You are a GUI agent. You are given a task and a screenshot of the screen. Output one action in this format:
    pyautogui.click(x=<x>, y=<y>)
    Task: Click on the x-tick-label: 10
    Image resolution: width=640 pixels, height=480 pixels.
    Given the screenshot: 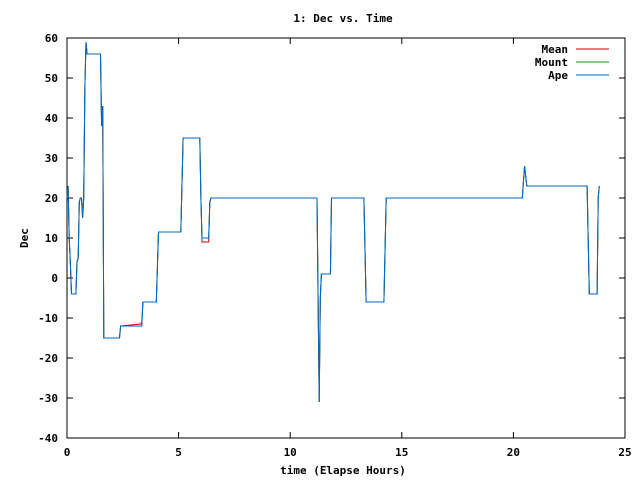 What is the action you would take?
    pyautogui.click(x=290, y=452)
    